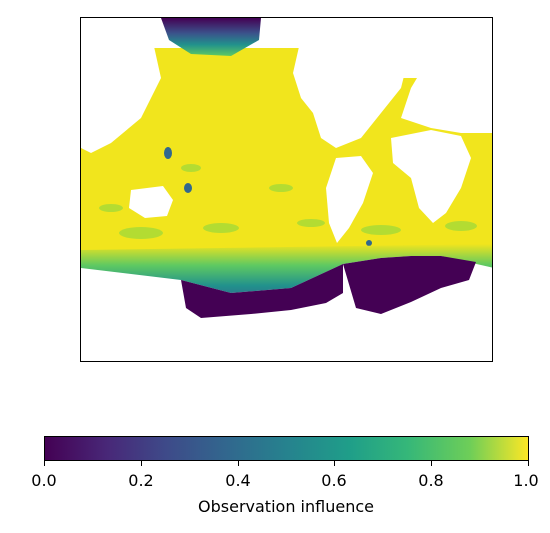 This screenshot has height=533, width=550. Describe the element at coordinates (328, 287) in the screenshot. I see `antarctic-low-influence` at that location.